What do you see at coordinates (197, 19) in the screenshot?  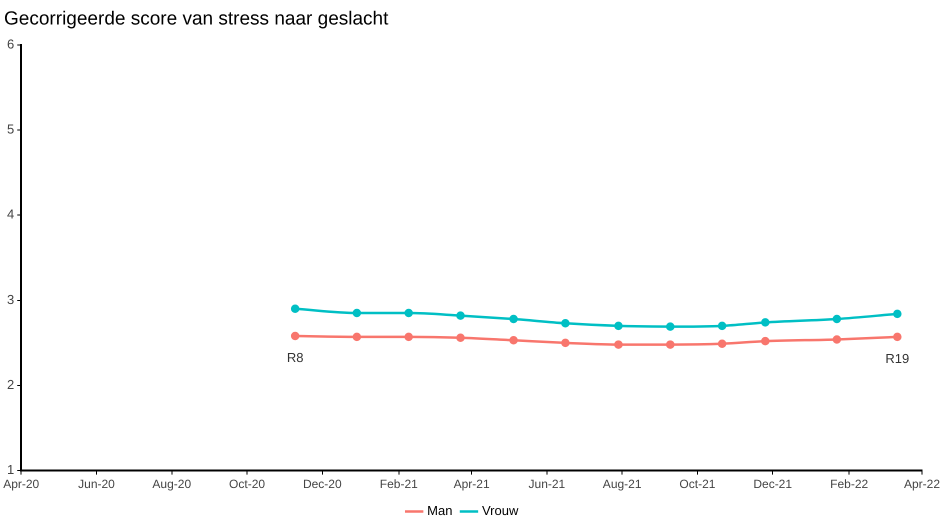 I see `chart-title: Gecorrigeerde score van stress naar geslacht` at bounding box center [197, 19].